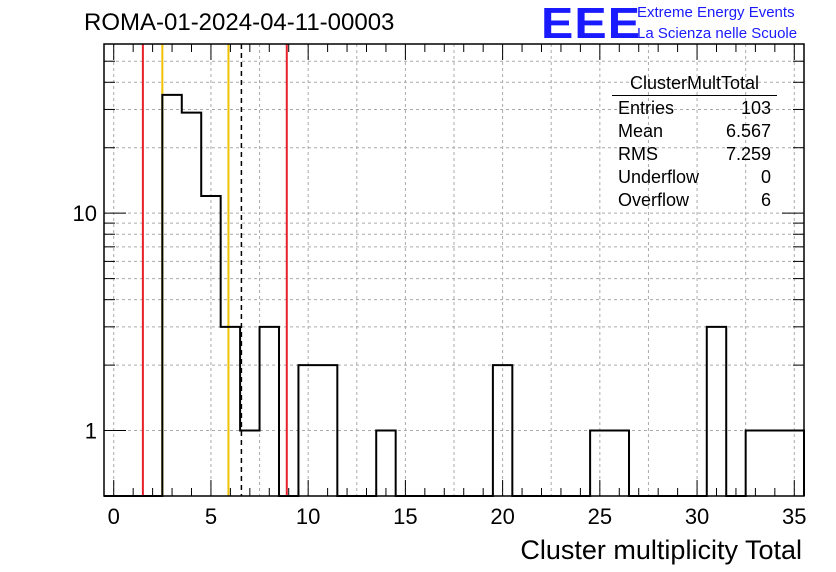 Image resolution: width=836 pixels, height=572 pixels. What do you see at coordinates (661, 550) in the screenshot?
I see `x-axis-label: Cluster multiplicity Total` at bounding box center [661, 550].